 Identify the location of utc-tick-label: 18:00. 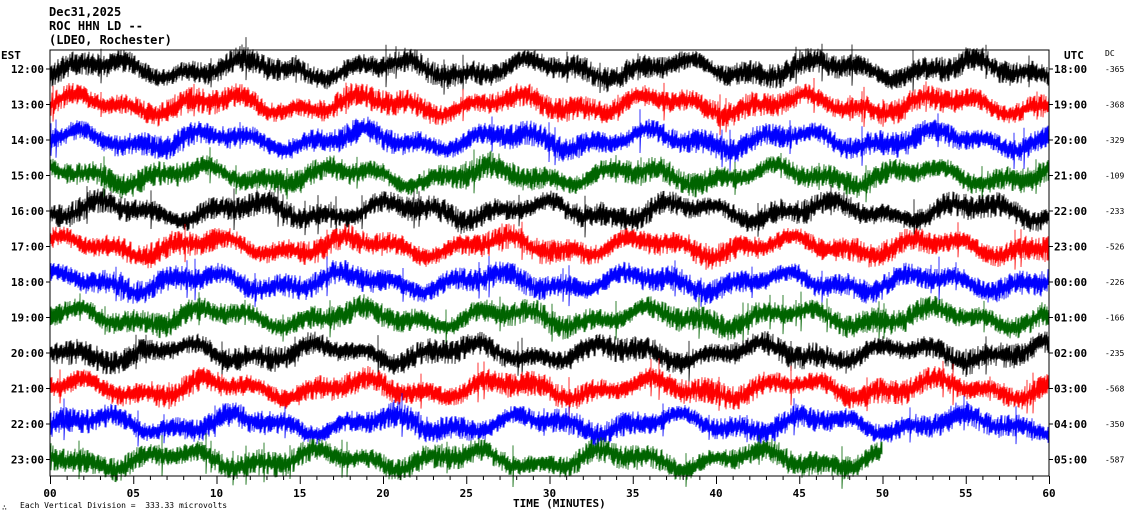
(1070, 69).